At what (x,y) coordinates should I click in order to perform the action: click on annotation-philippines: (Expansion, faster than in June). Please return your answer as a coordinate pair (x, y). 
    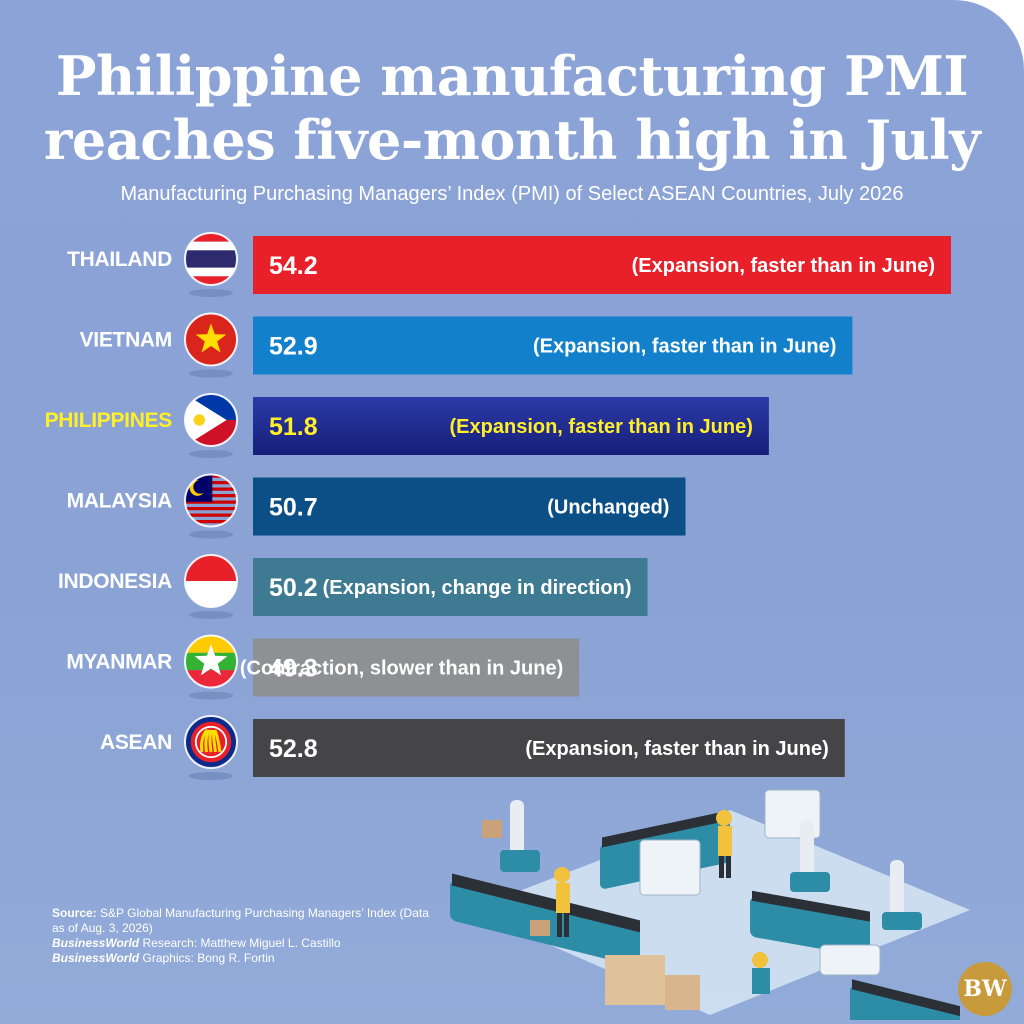
    Looking at the image, I should click on (601, 427).